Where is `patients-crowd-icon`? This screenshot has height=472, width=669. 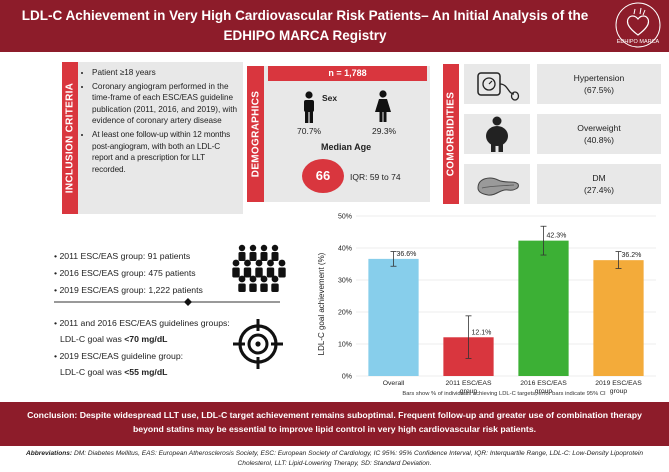
patients-crowd-icon is located at coordinates (259, 268).